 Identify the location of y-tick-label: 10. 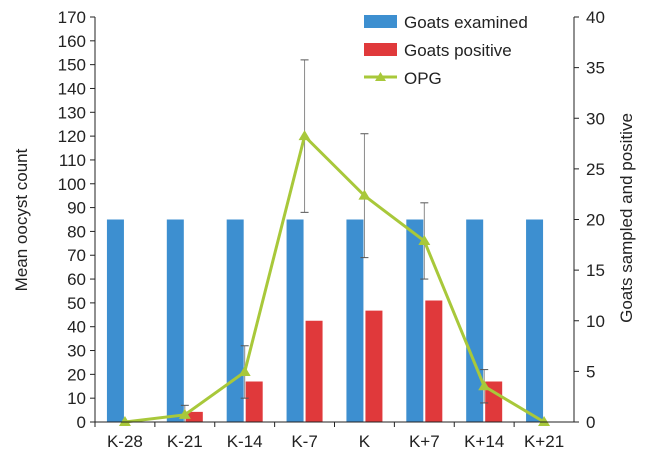
(76, 398).